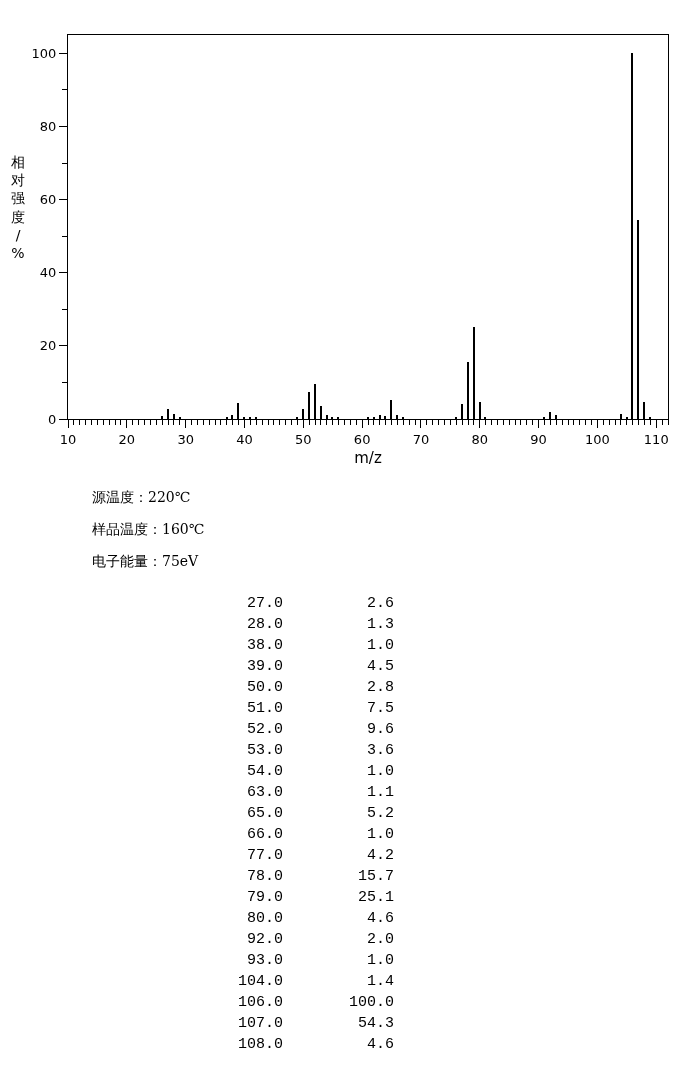 The width and height of the screenshot is (696, 1077). I want to click on text: 79.0, so click(265, 897).